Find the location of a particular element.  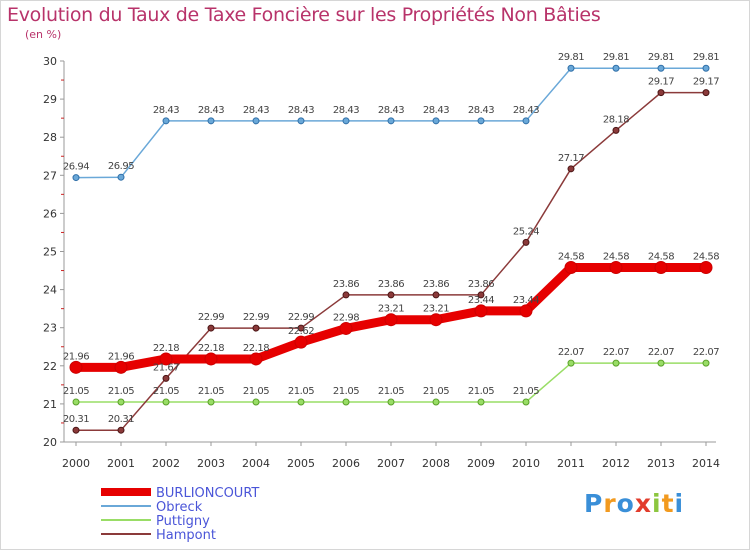

y-tick-label: 28 is located at coordinates (50, 137).